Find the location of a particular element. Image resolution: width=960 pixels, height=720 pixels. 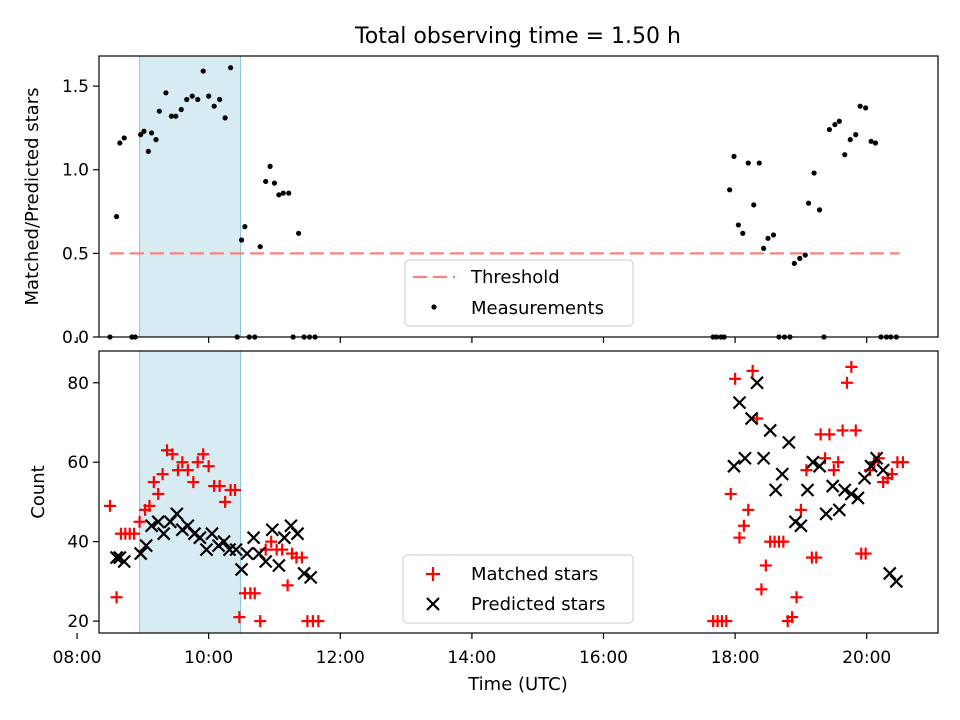

legend-measurements-label: Measurements is located at coordinates (537, 308).